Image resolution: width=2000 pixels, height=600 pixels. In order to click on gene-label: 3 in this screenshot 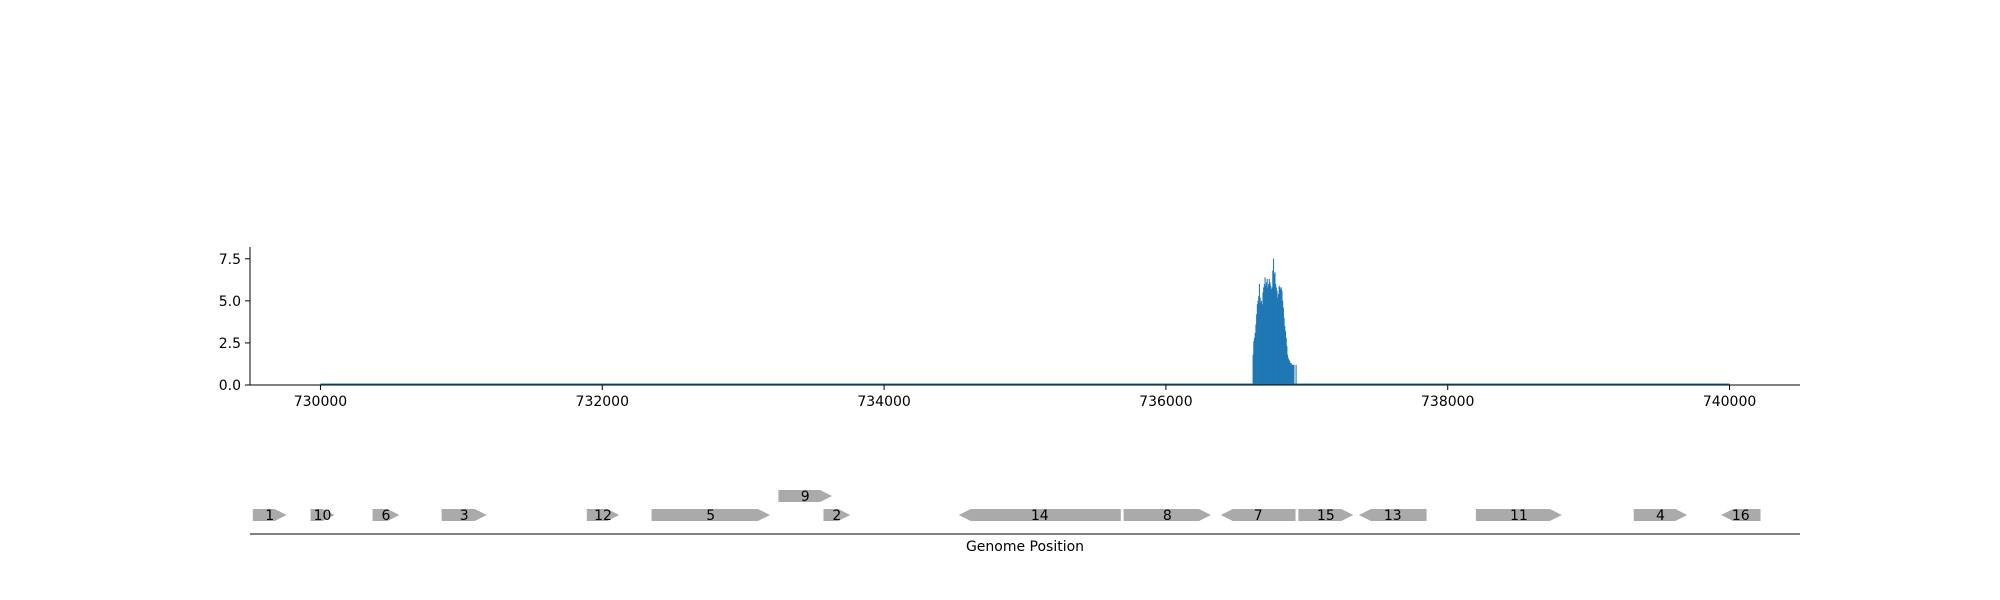, I will do `click(464, 516)`.